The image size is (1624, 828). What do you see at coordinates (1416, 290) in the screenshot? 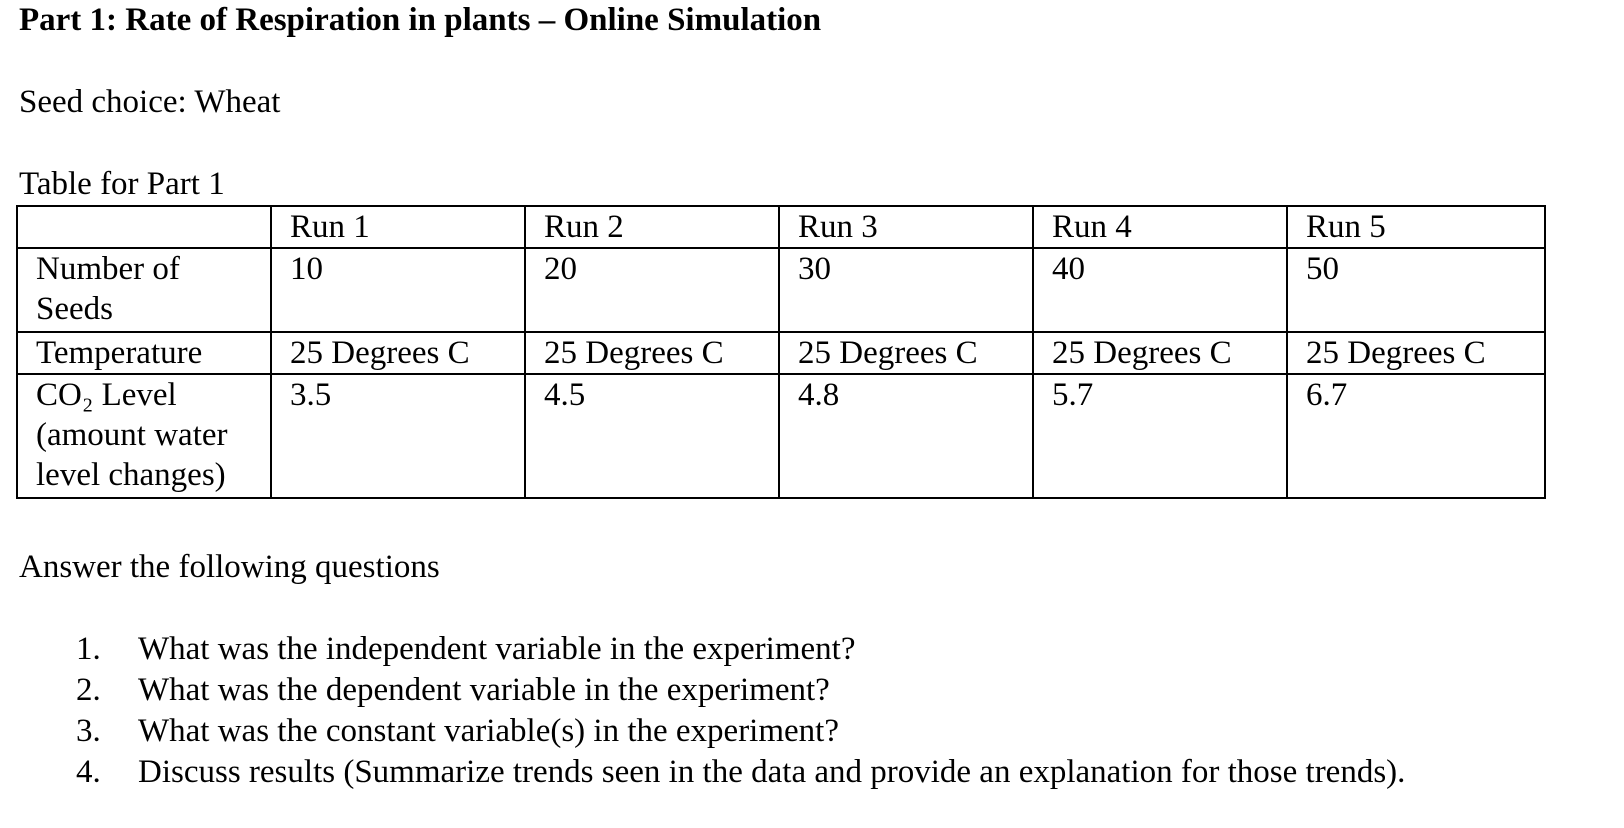
I see `table-cell: 50` at bounding box center [1416, 290].